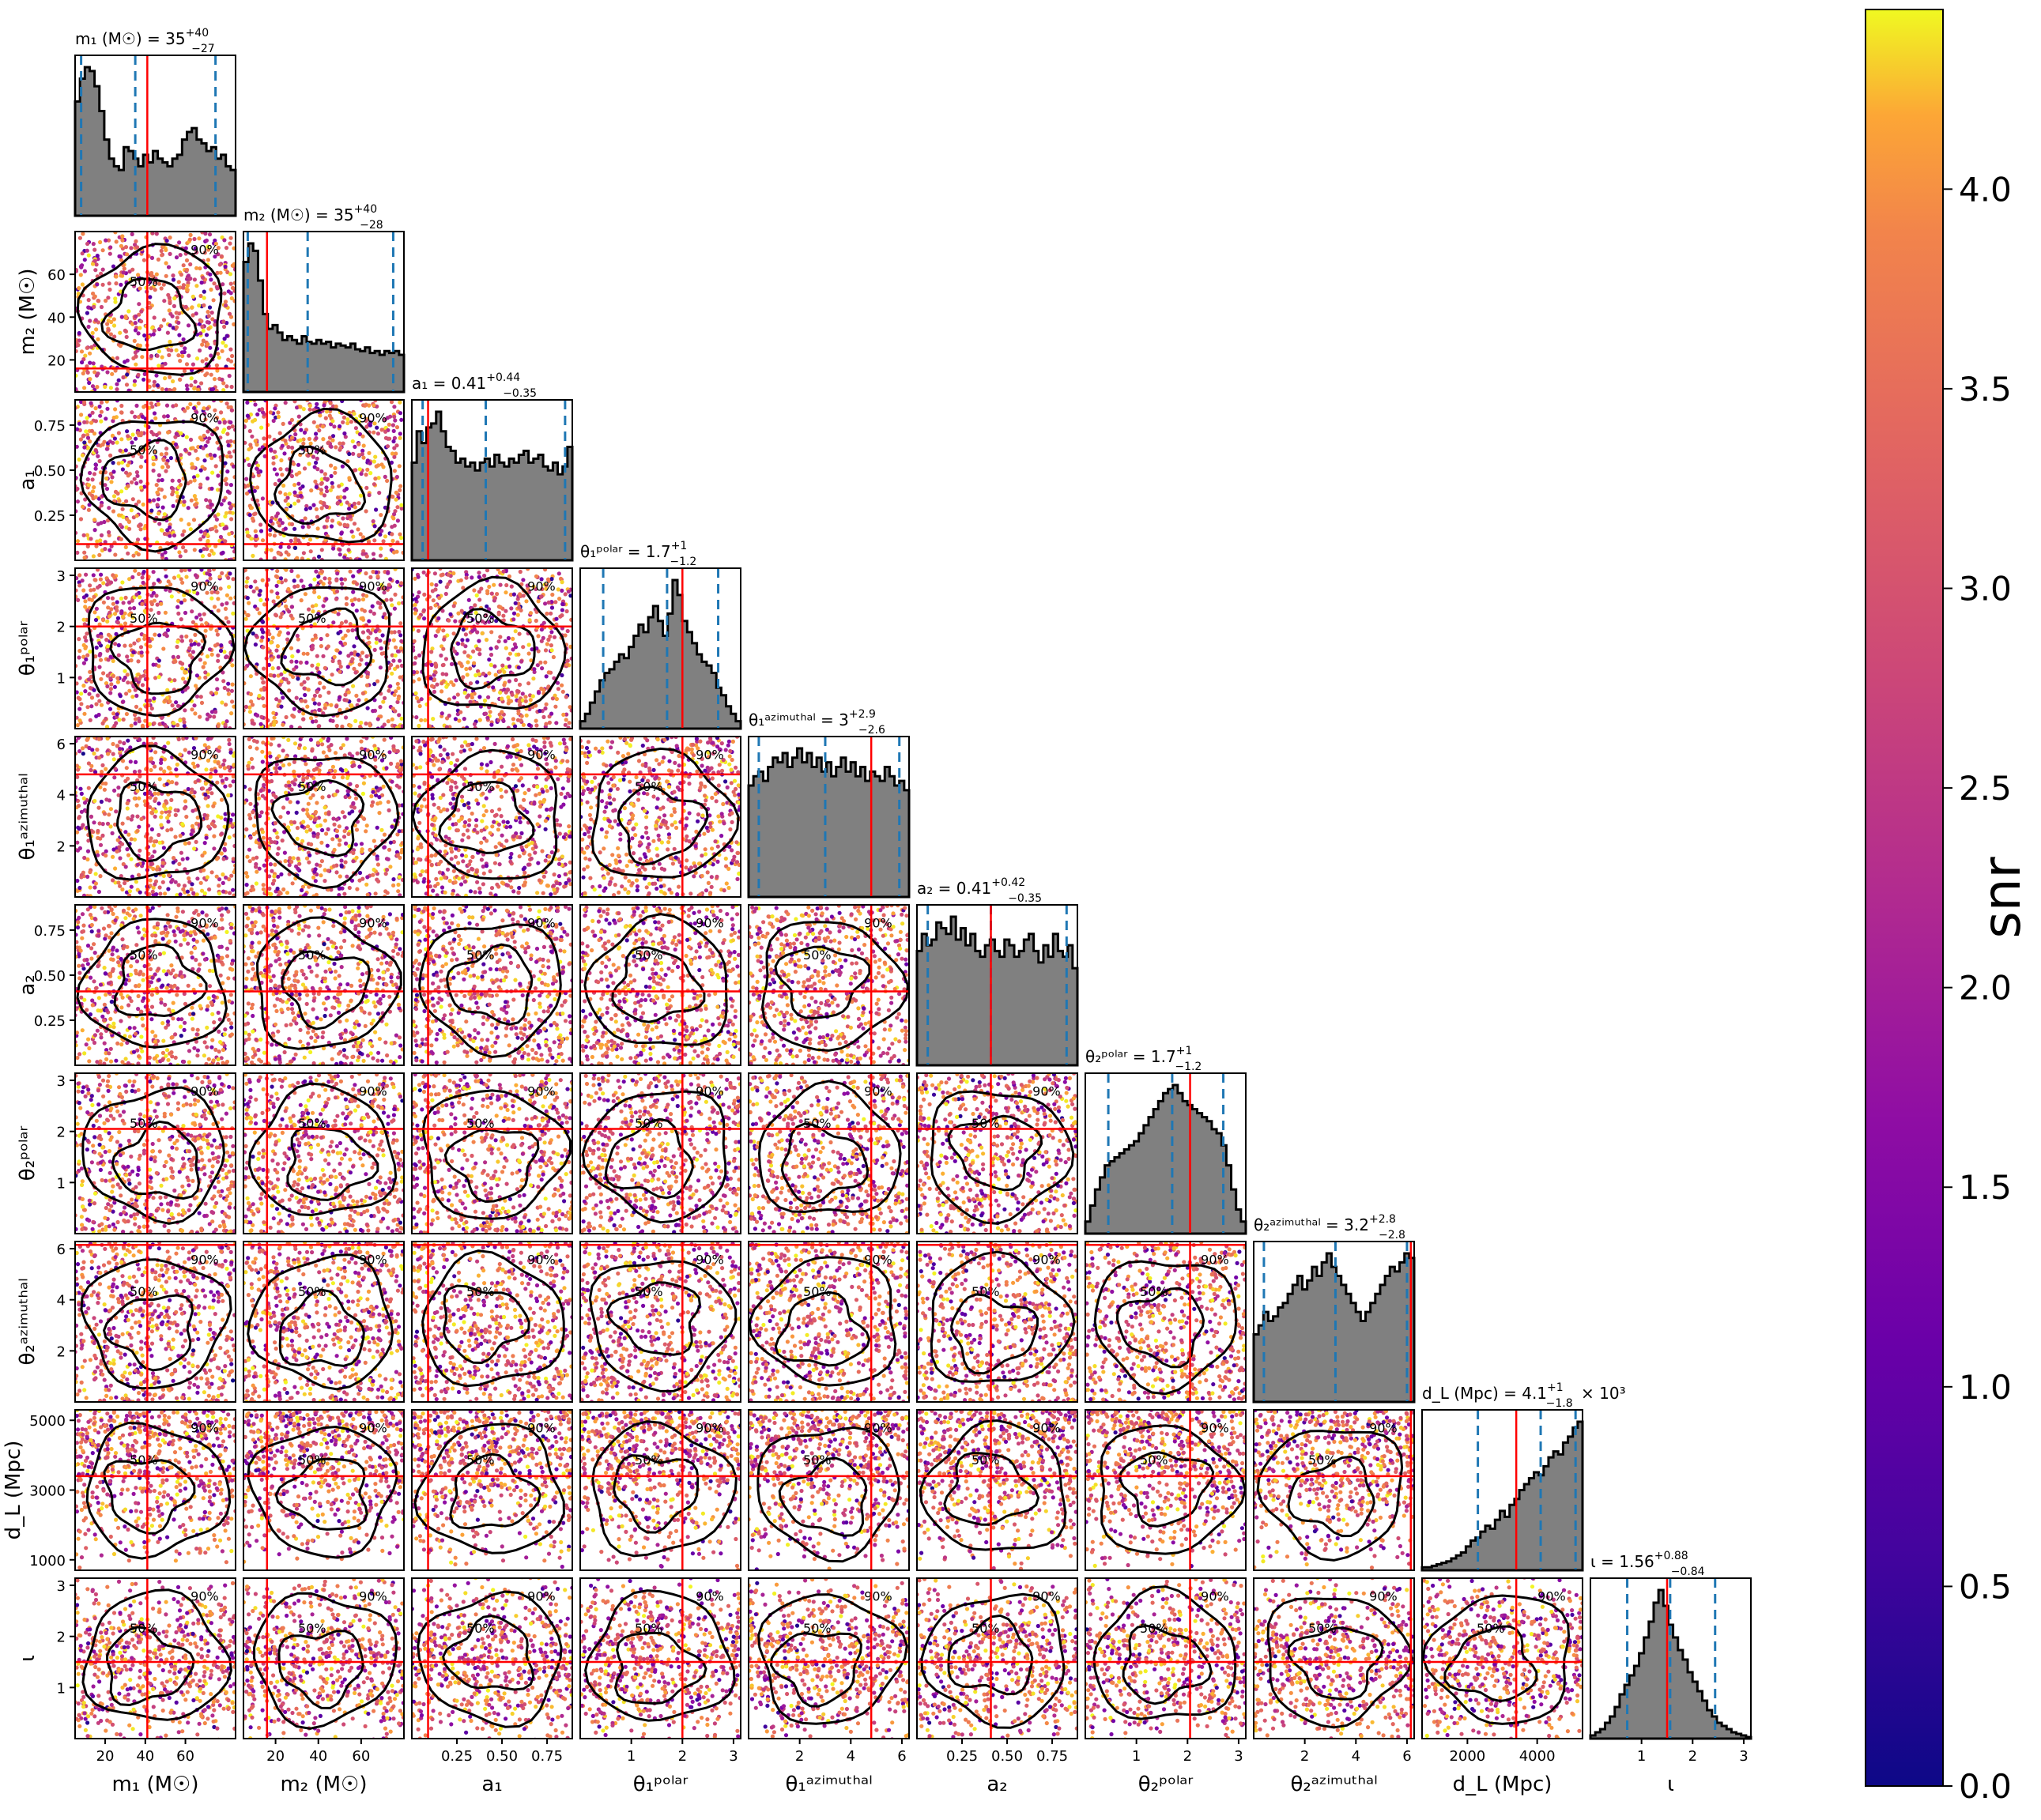  I want to click on scatter-panel-a1-vs-m2: 90% 50%, so click(324, 480).